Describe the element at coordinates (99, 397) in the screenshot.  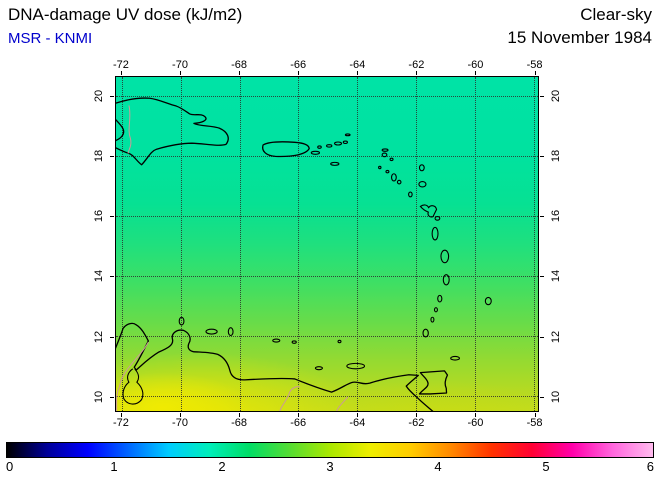
I see `lat-tick-label-left: 10` at that location.